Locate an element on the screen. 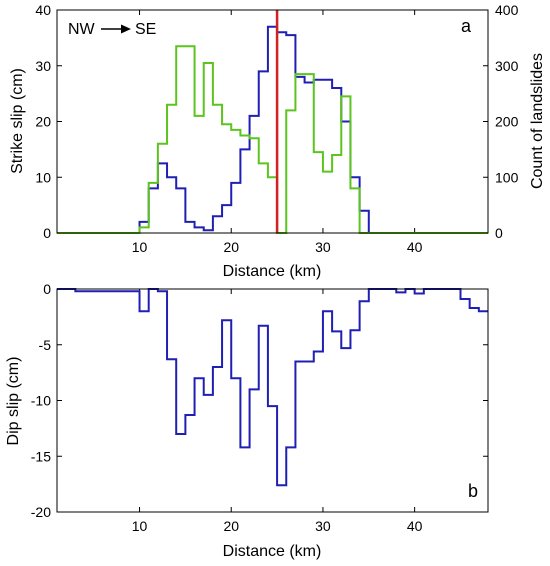 The height and width of the screenshot is (566, 550). panel-b-xtick-label-1: 20 is located at coordinates (231, 526).